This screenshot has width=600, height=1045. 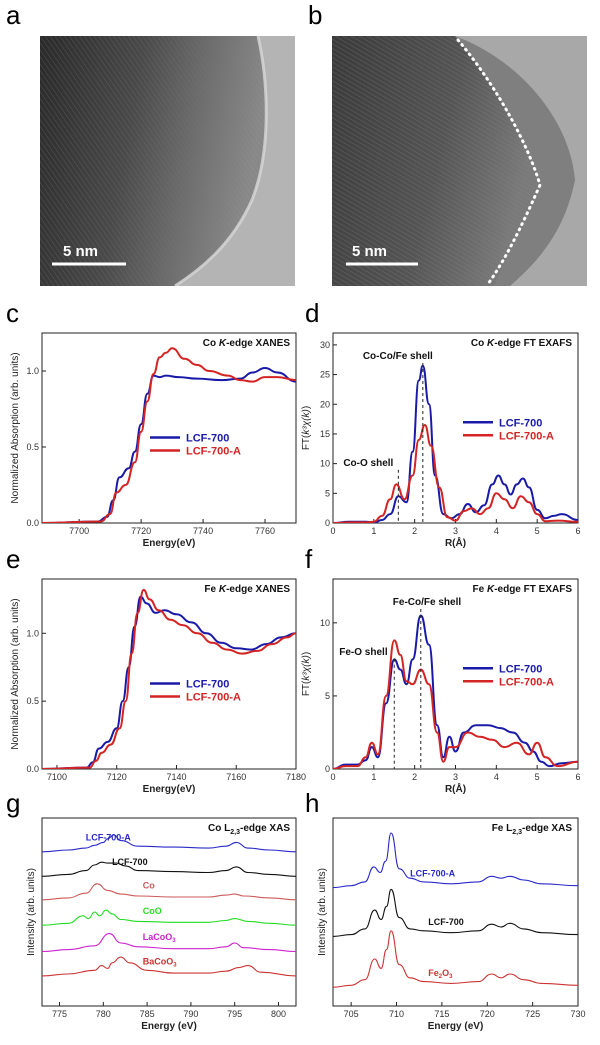 What do you see at coordinates (176, 777) in the screenshot?
I see `x-tick-label: 7140` at bounding box center [176, 777].